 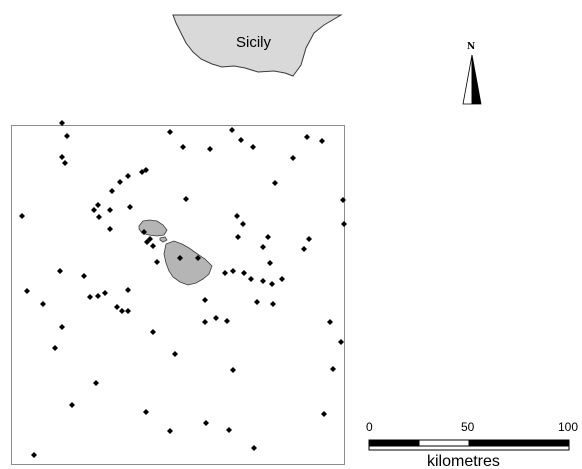 What do you see at coordinates (254, 42) in the screenshot?
I see `sicily-label: Sicily` at bounding box center [254, 42].